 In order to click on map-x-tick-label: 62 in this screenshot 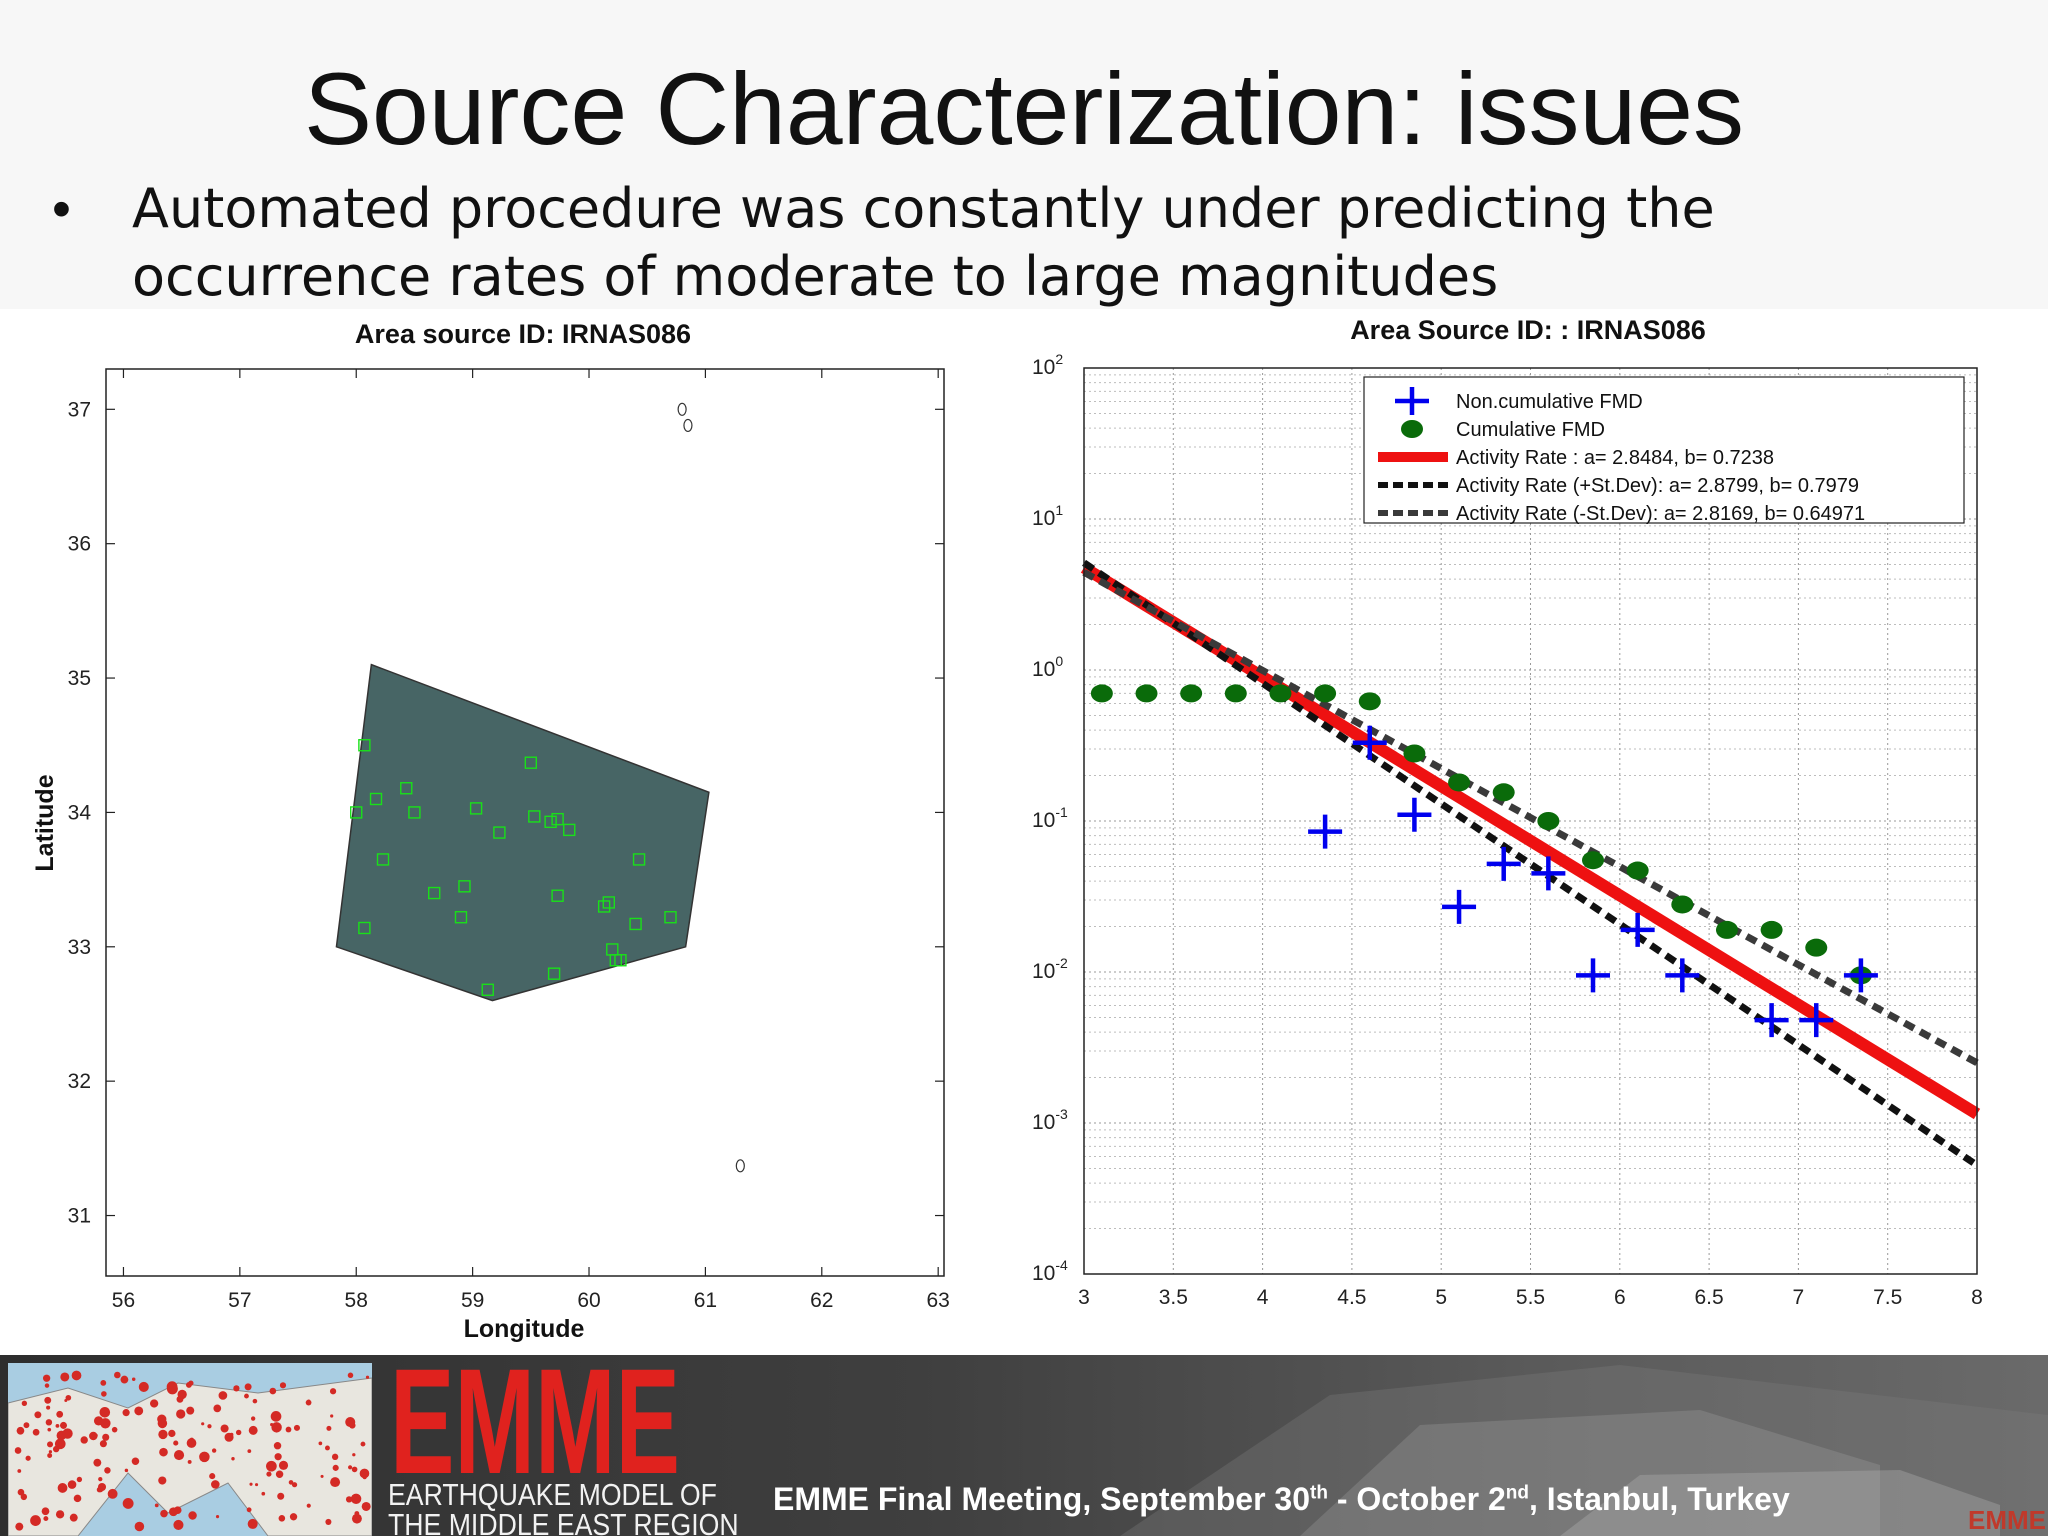, I will do `click(821, 1300)`.